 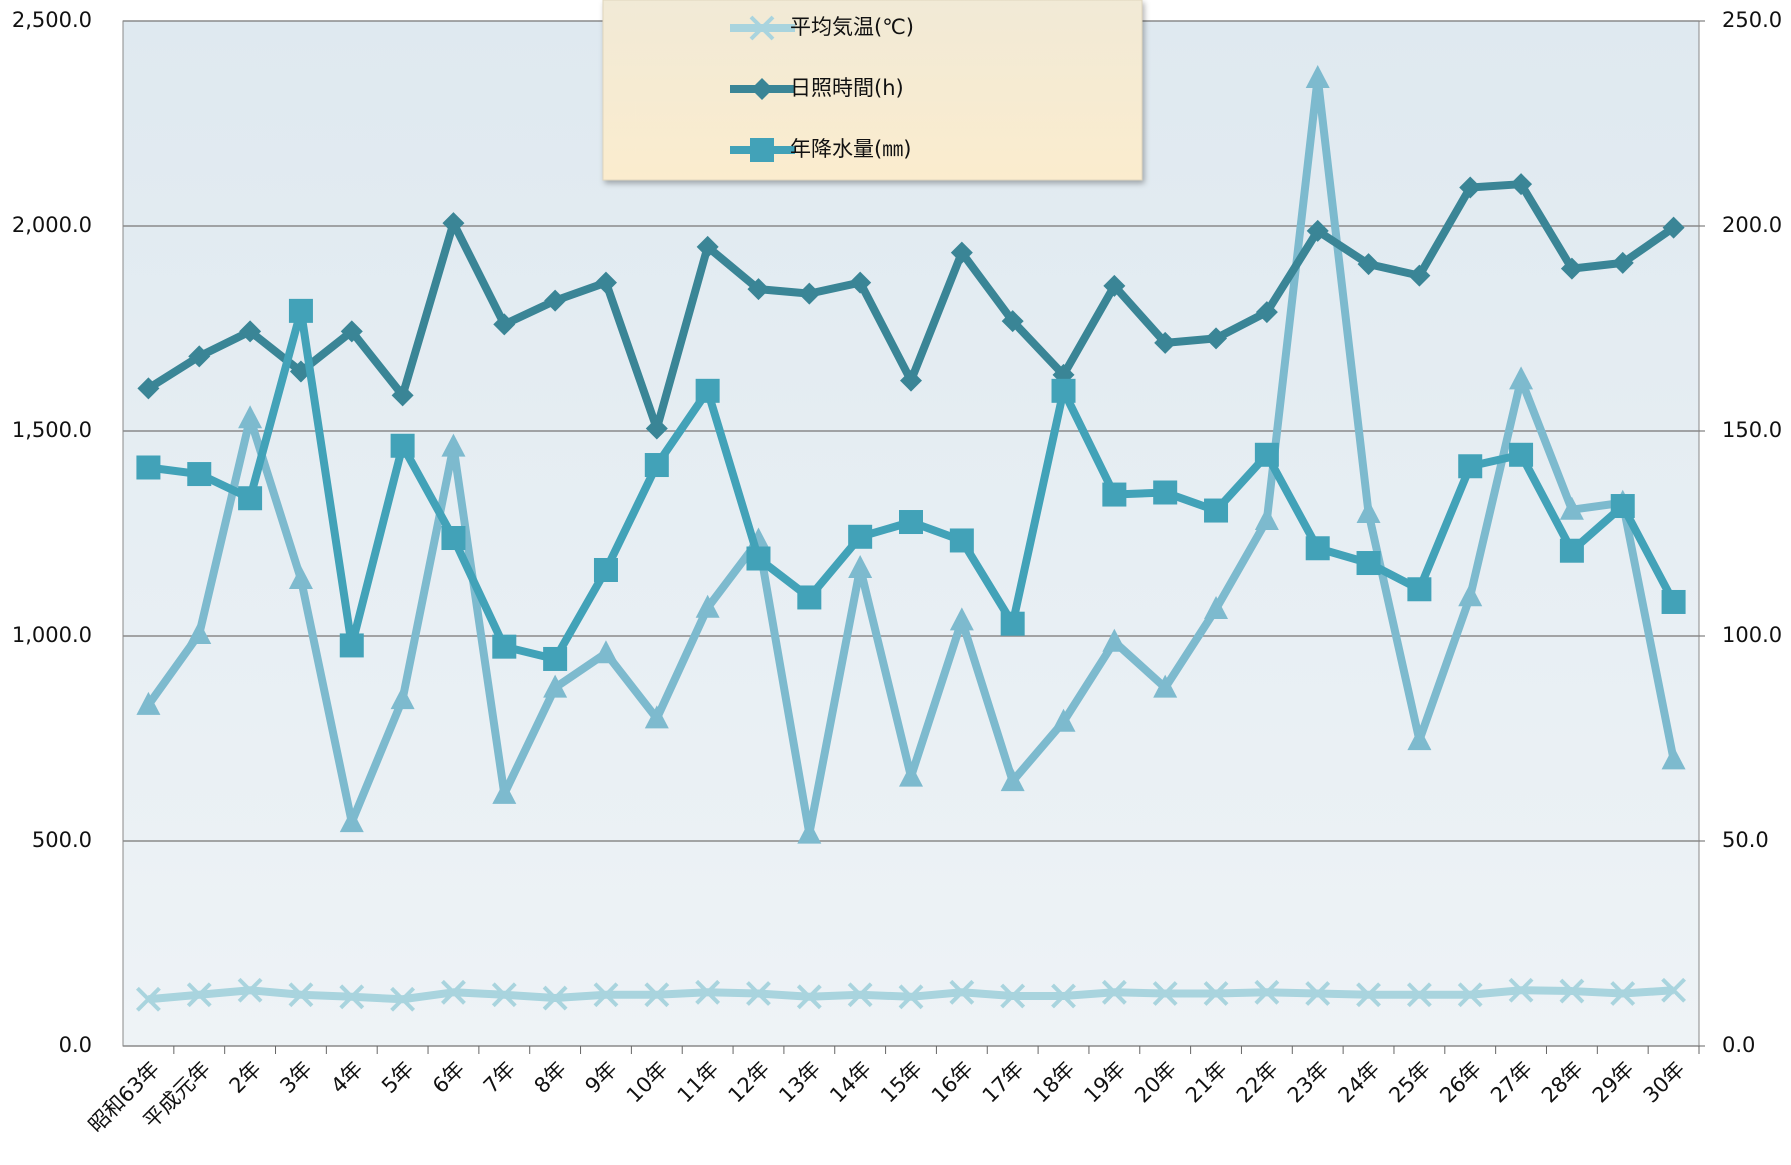 I want to click on x-tick-label: 6年, so click(x=448, y=1077).